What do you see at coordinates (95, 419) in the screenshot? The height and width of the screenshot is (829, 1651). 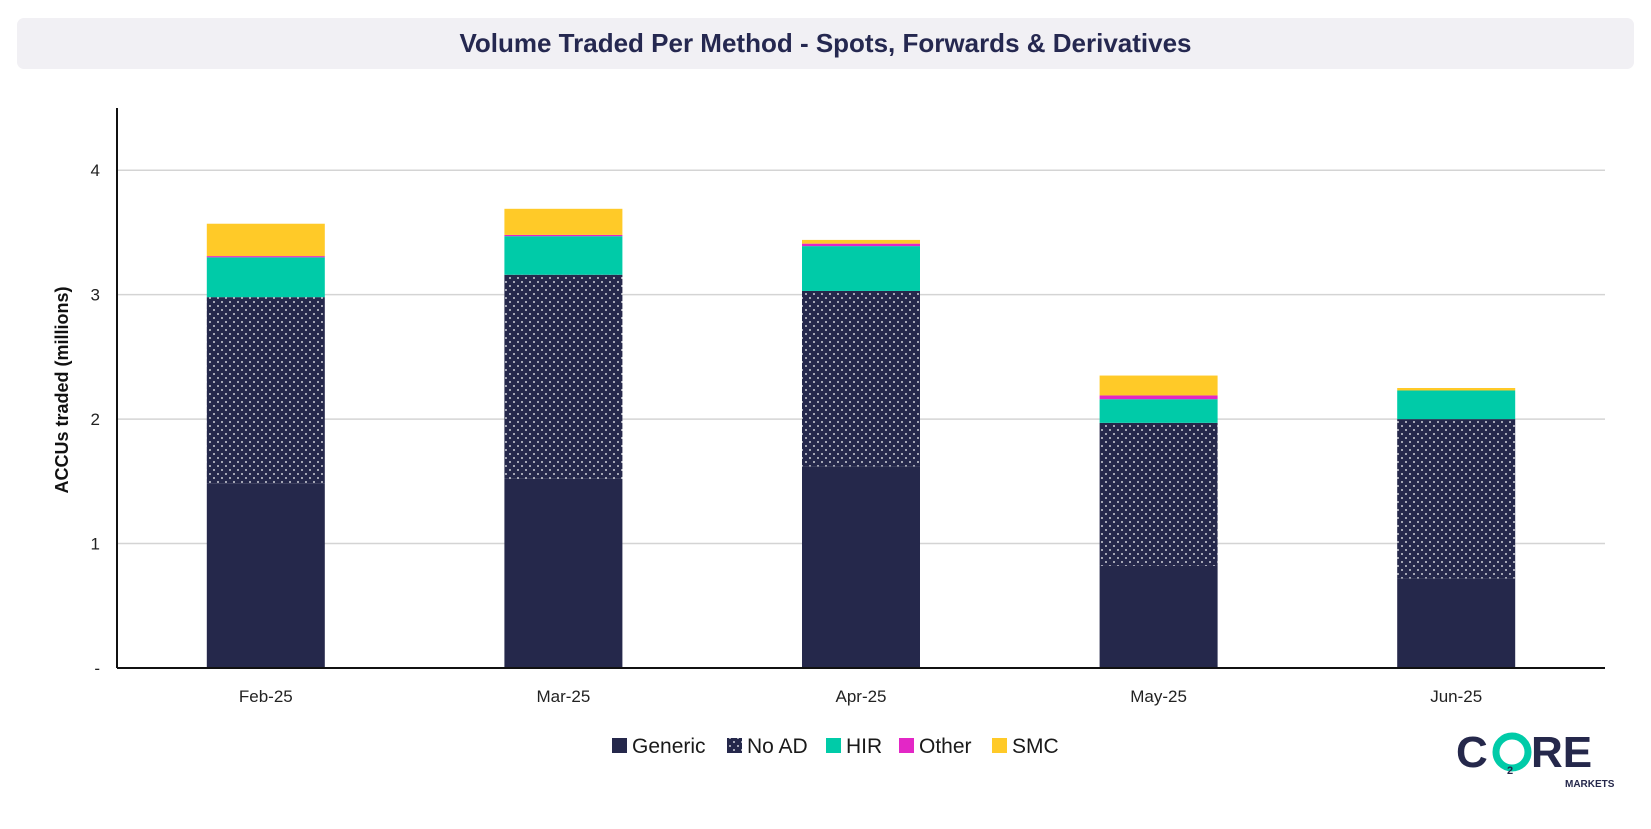 I see `y-tick-label: 2` at bounding box center [95, 419].